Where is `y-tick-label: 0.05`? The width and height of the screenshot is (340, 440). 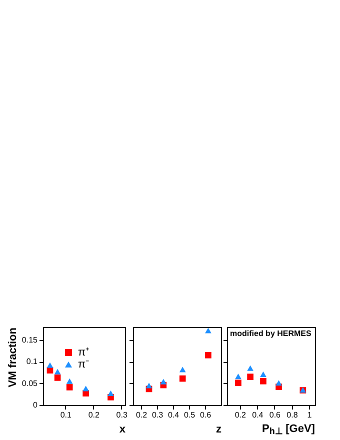
y-tick-label: 0.05 is located at coordinates (30, 383).